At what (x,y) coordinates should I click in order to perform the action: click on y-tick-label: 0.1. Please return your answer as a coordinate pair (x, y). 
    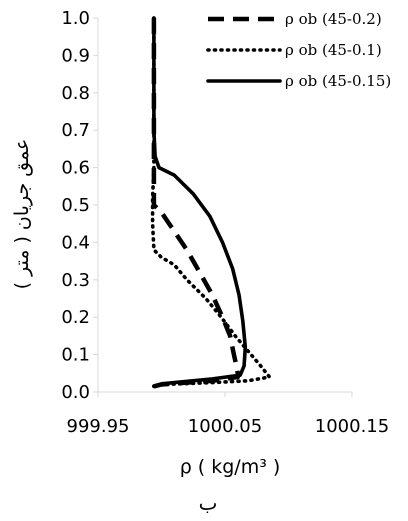
    Looking at the image, I should click on (75, 355).